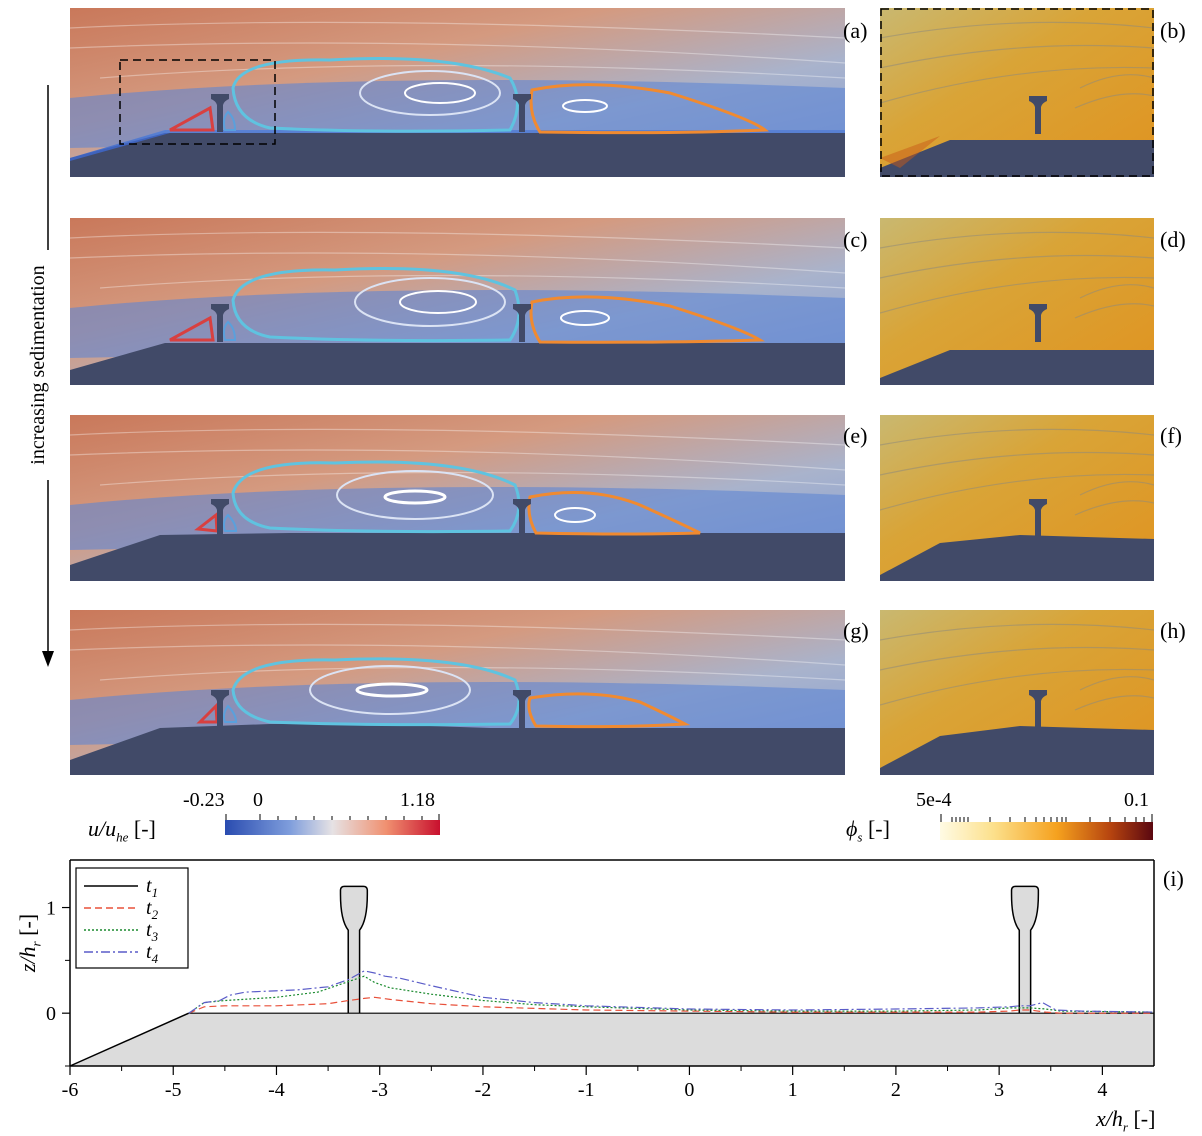 The height and width of the screenshot is (1136, 1202). What do you see at coordinates (132, 918) in the screenshot?
I see `legend-box` at bounding box center [132, 918].